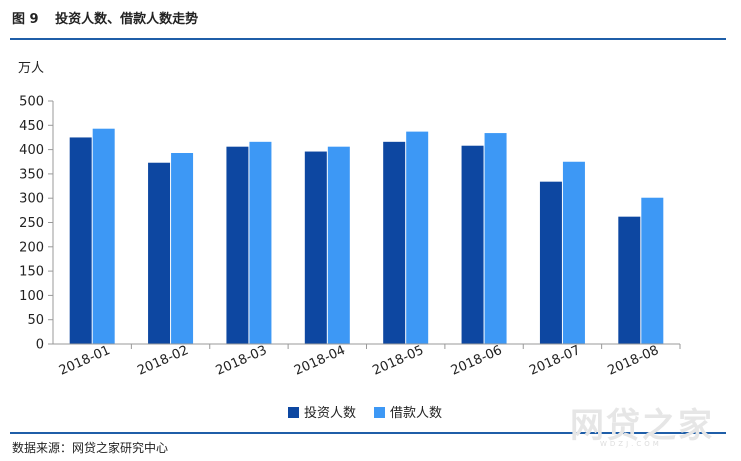 This screenshot has height=461, width=741. What do you see at coordinates (330, 413) in the screenshot?
I see `legend-label-investors: 投资人数` at bounding box center [330, 413].